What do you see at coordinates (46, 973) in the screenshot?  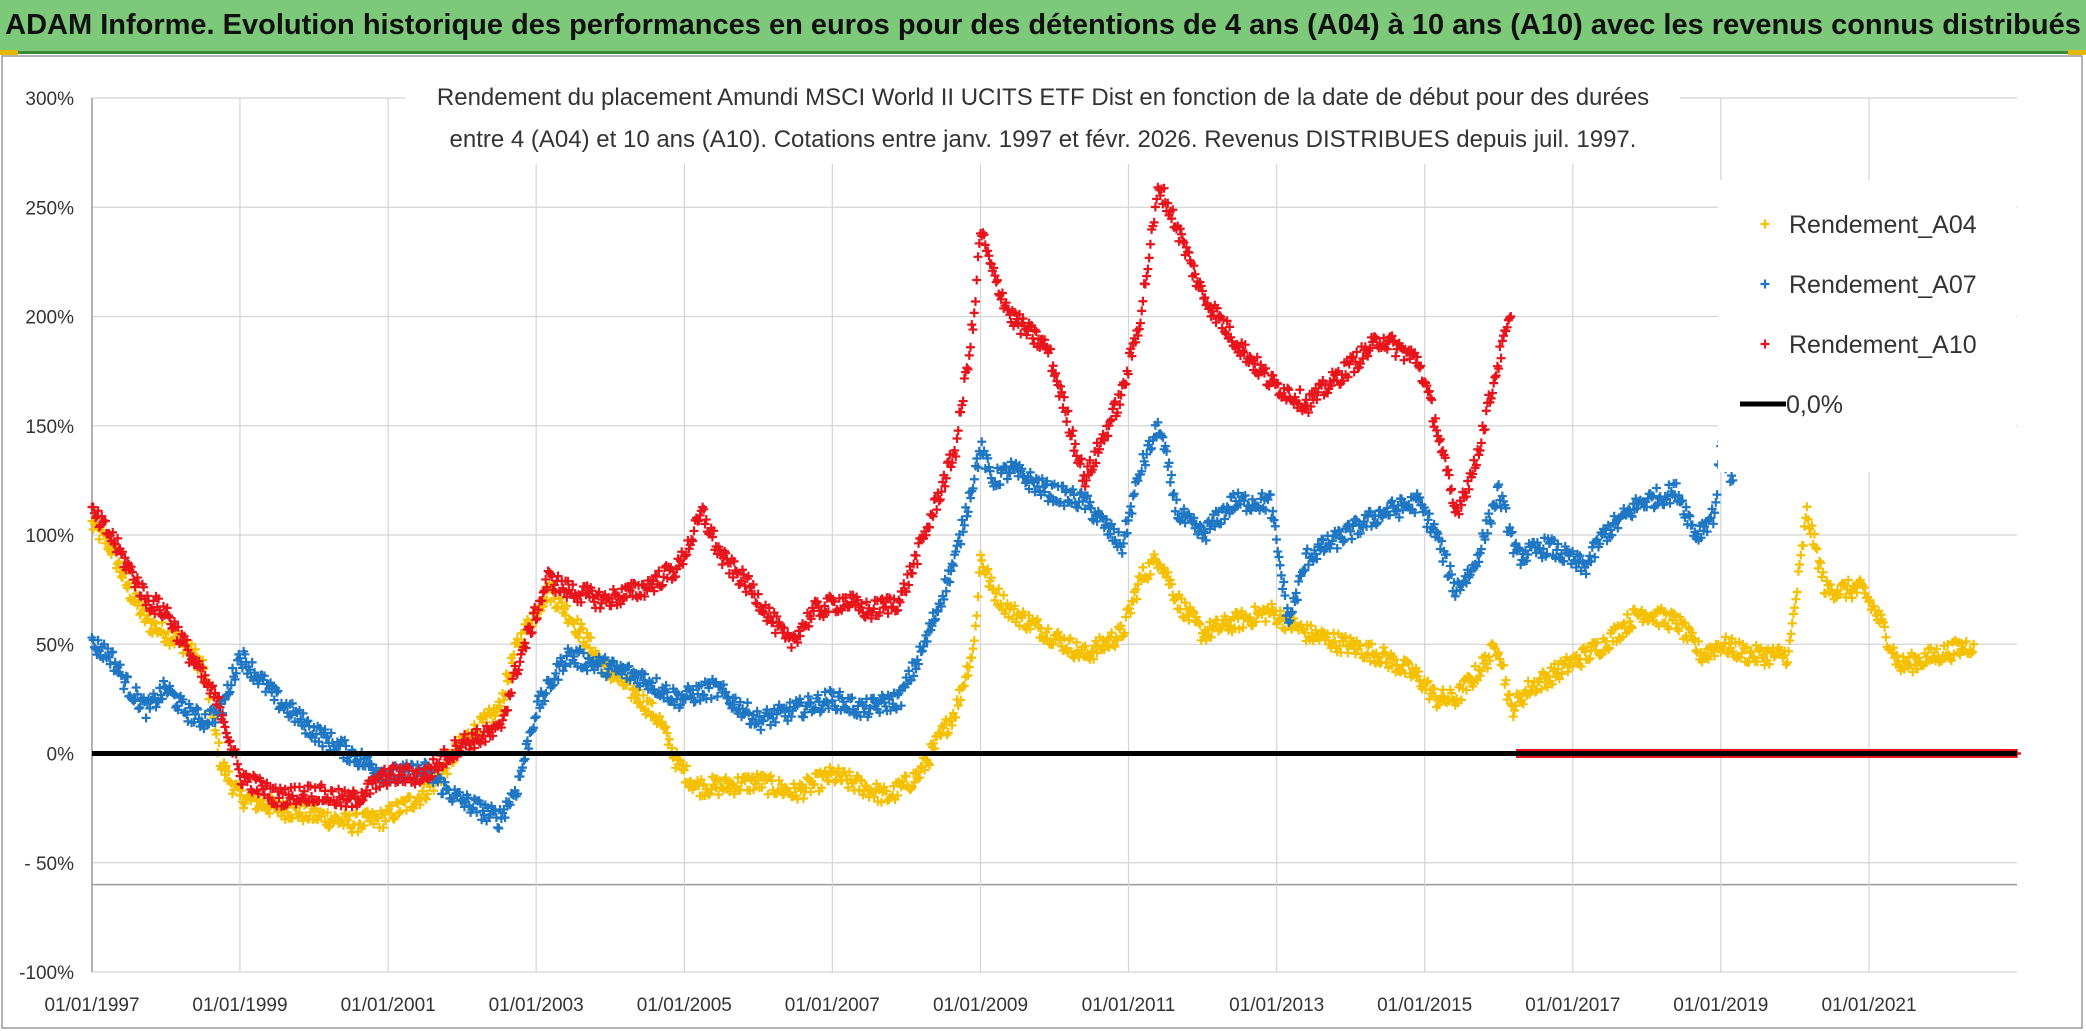 I see `y-tick-label: -100%` at bounding box center [46, 973].